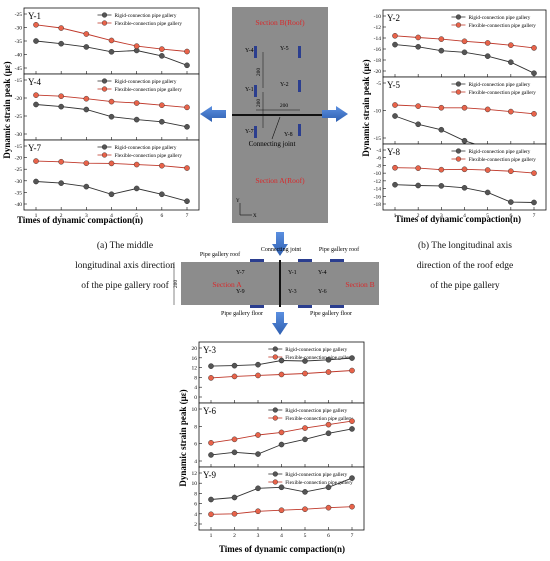 The image size is (550, 561). Describe the element at coordinates (378, 182) in the screenshot. I see `ytick-label: -12` at that location.